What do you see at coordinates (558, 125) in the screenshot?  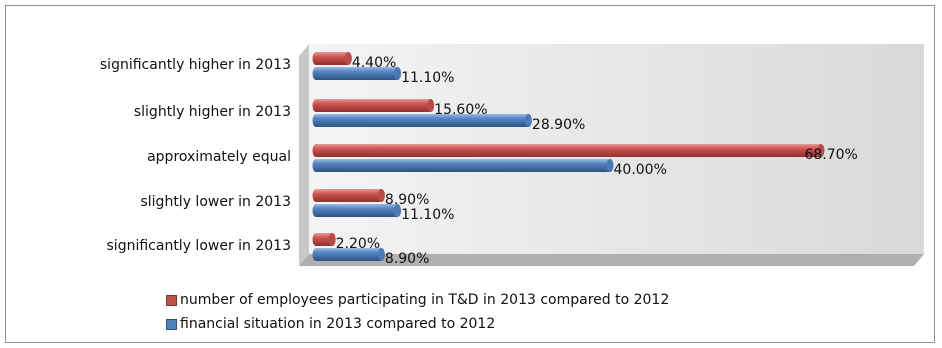 I see `data-label: 28.90%` at bounding box center [558, 125].